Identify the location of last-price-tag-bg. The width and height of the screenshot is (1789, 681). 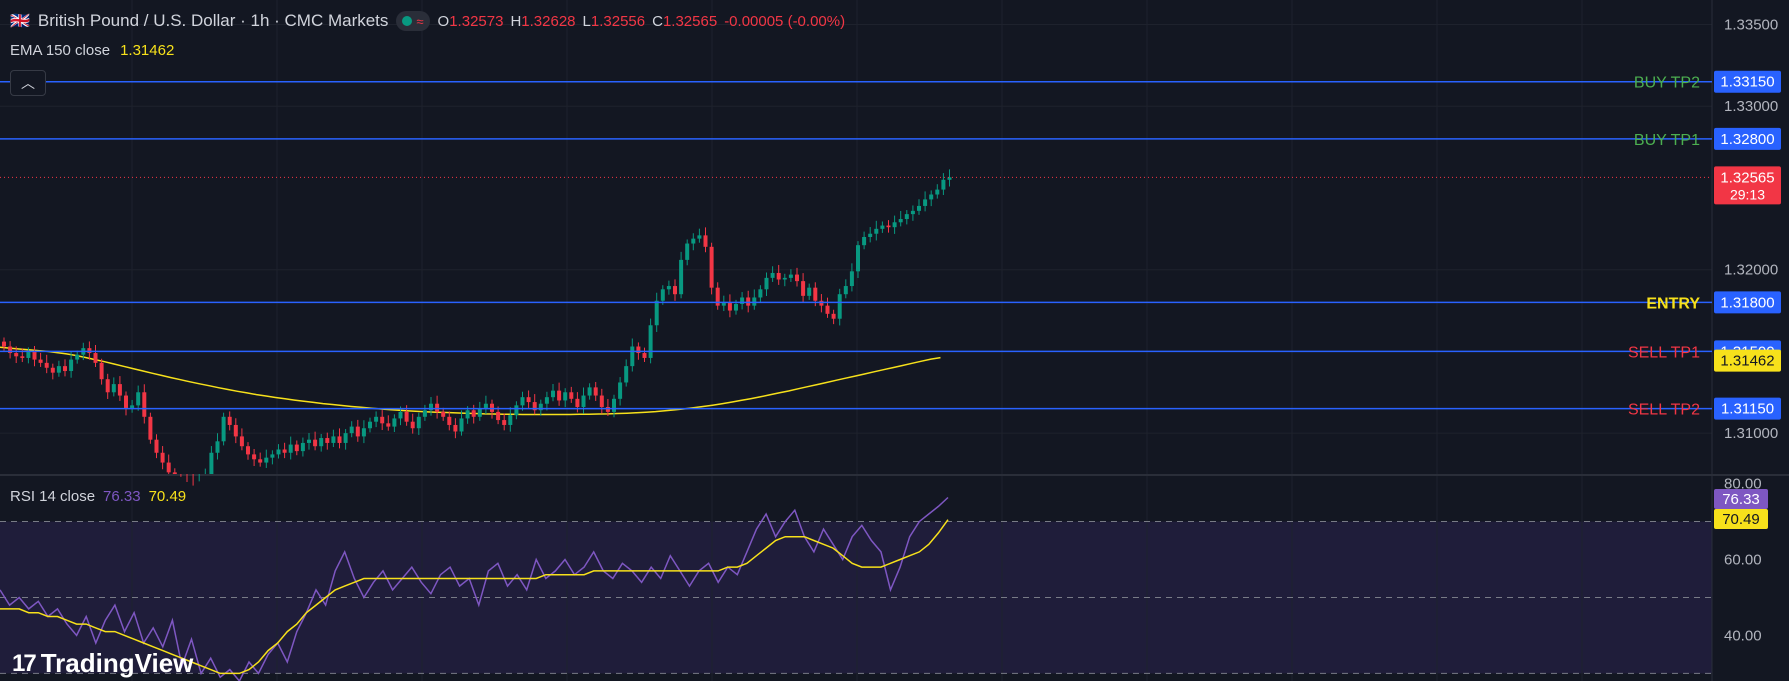
(1747, 185).